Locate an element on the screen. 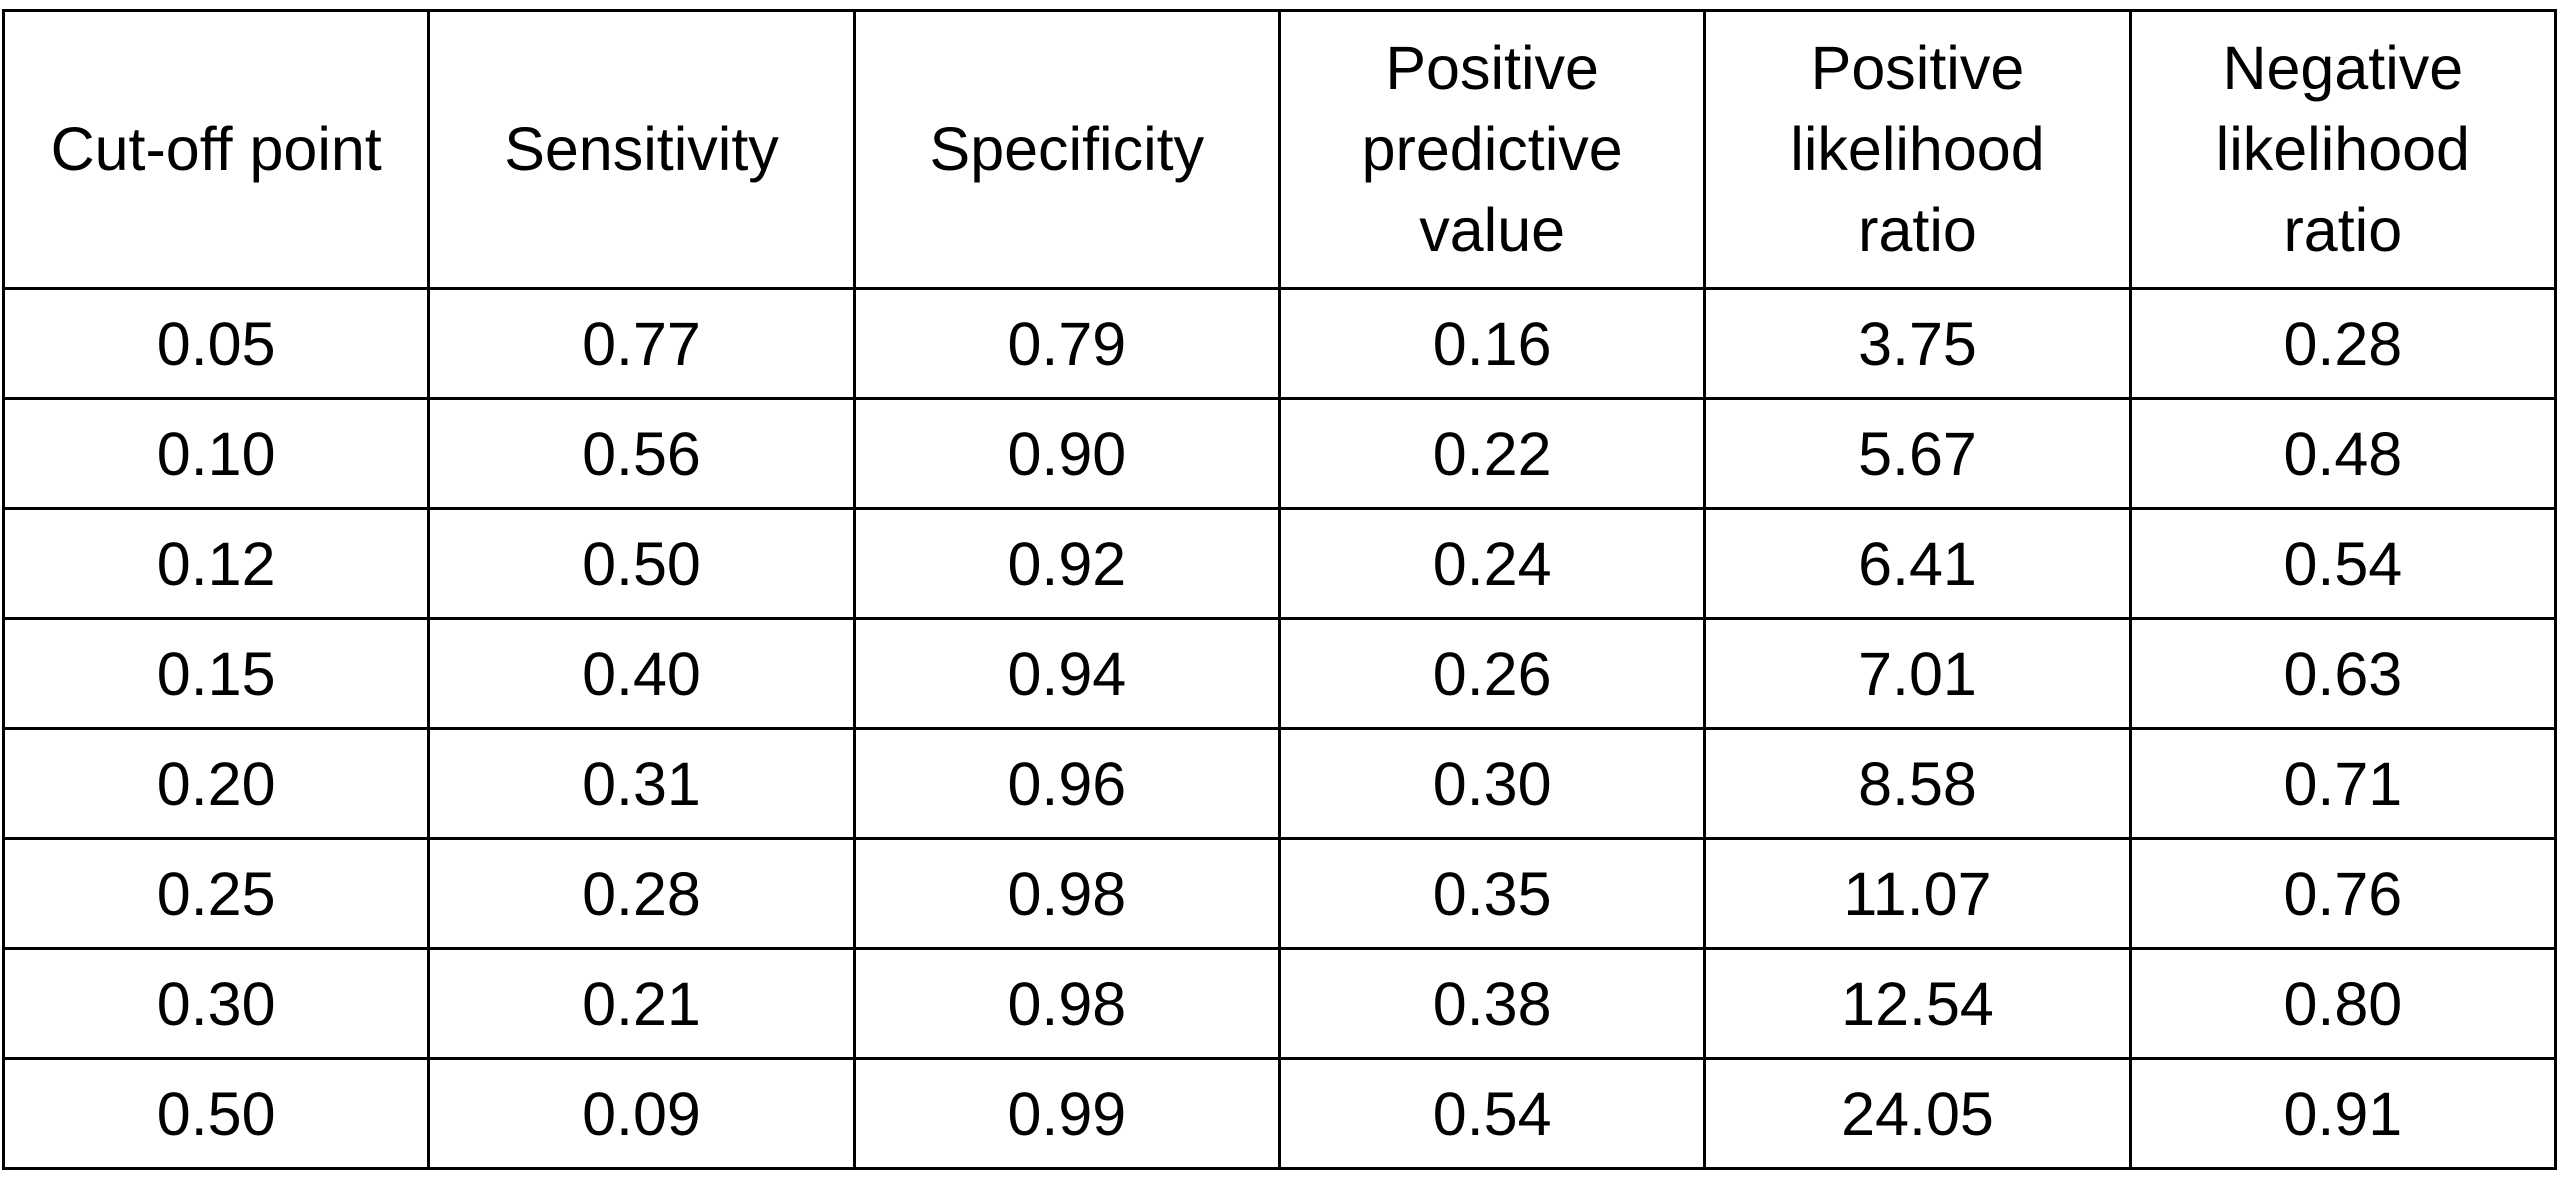 Image resolution: width=2560 pixels, height=1192 pixels. cell-sensitivity: 0.40 is located at coordinates (641, 673).